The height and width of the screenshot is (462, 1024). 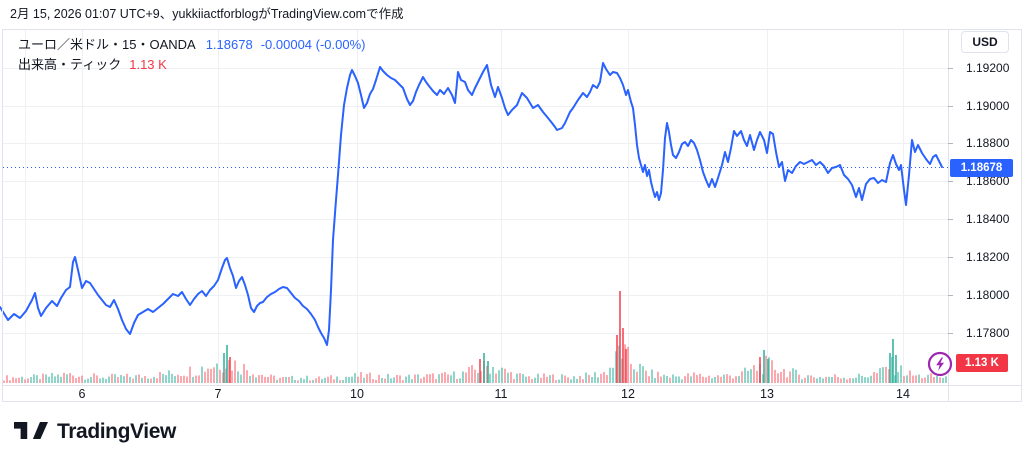 What do you see at coordinates (940, 364) in the screenshot?
I see `instant-trading-flash-button` at bounding box center [940, 364].